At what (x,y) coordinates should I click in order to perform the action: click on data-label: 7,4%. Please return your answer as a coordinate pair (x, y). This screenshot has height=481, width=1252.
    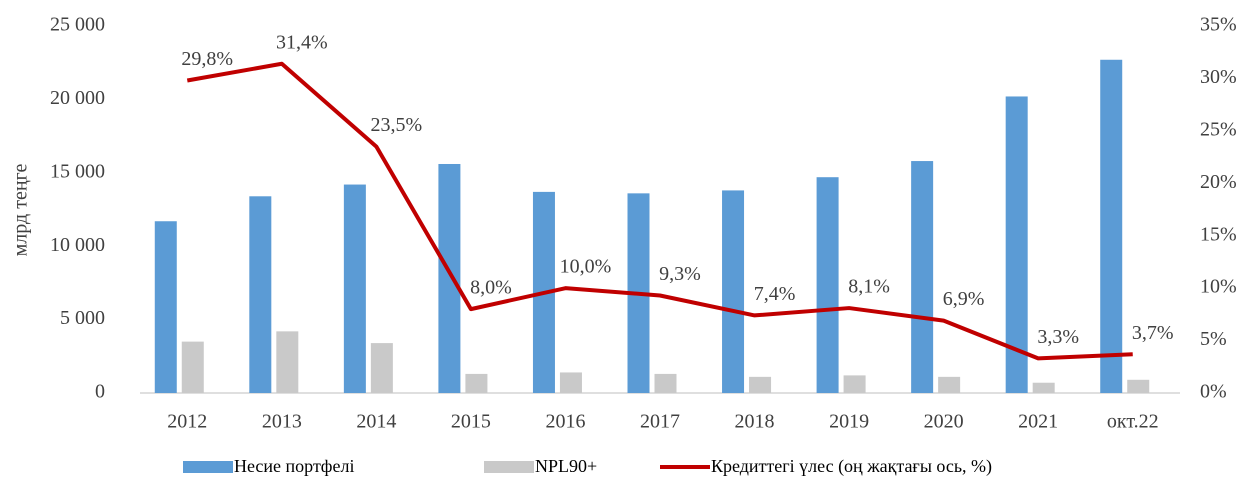
    Looking at the image, I should click on (775, 294).